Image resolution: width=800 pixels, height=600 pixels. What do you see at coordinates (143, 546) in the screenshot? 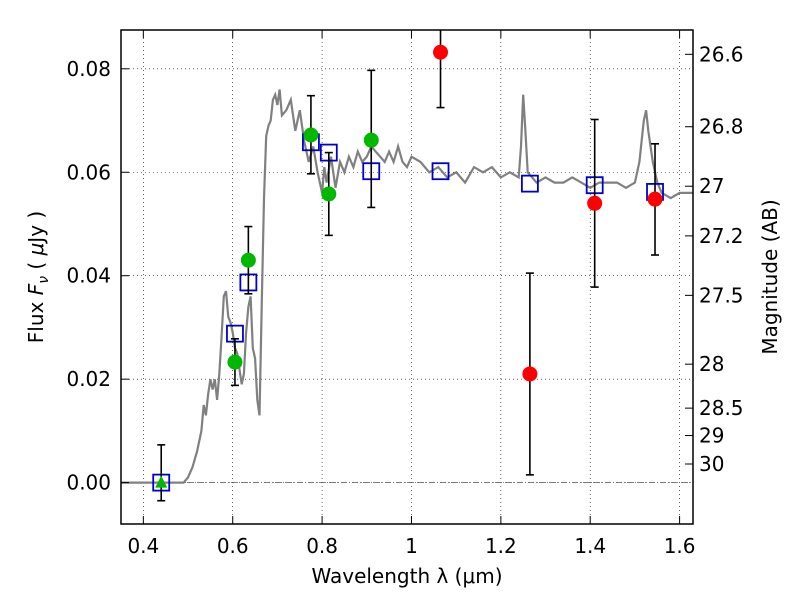
I see `x-tick-label: 0.4` at bounding box center [143, 546].